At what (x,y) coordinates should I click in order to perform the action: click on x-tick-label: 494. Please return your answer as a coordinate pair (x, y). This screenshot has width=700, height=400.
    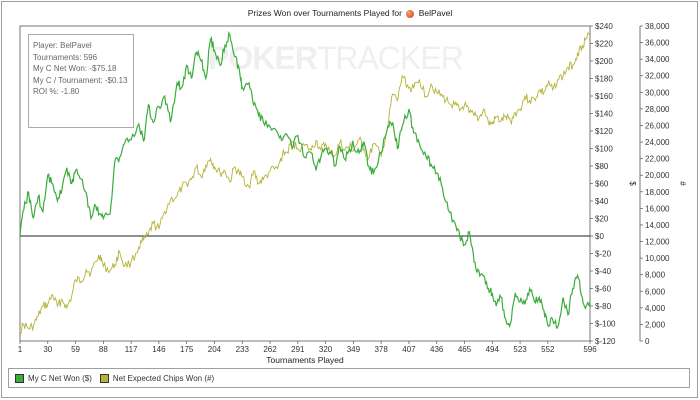
    Looking at the image, I should click on (493, 349).